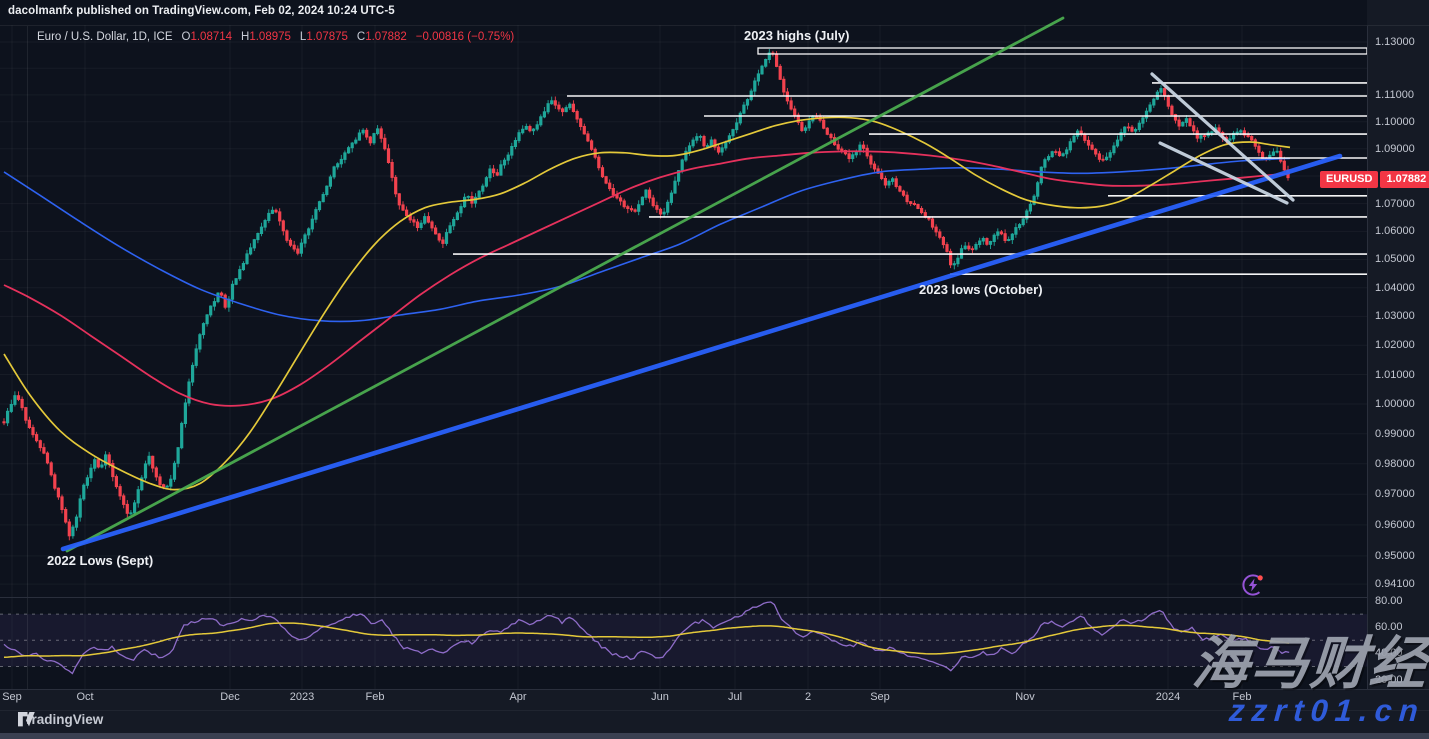  What do you see at coordinates (1395, 464) in the screenshot?
I see `price-axis-label: 0.98000` at bounding box center [1395, 464].